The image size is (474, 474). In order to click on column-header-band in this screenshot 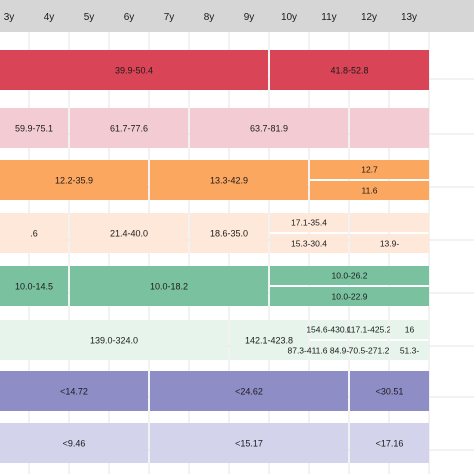, I will do `click(237, 16)`.